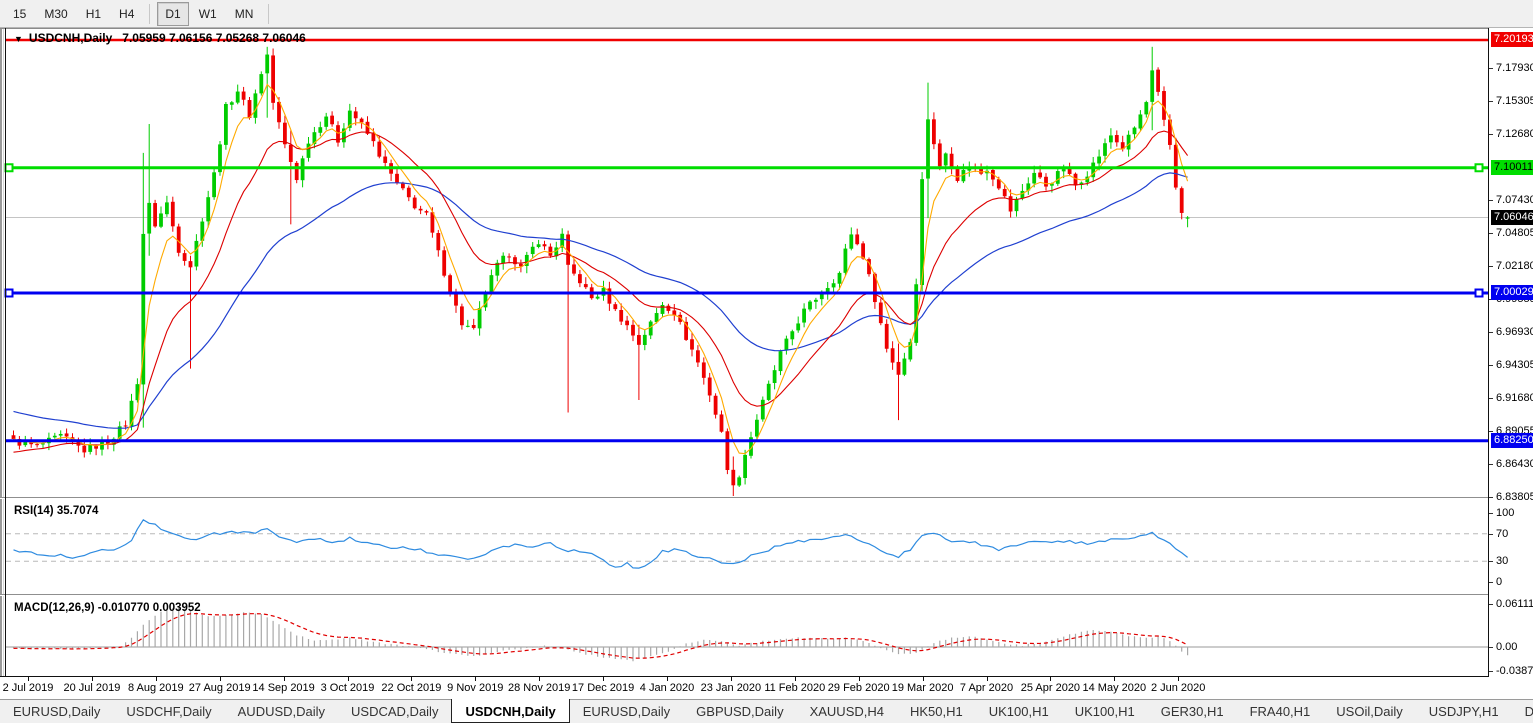 The image size is (1533, 723). What do you see at coordinates (1463, 711) in the screenshot?
I see `tab-usdjpy-h1: USDJPY,H1` at bounding box center [1463, 711].